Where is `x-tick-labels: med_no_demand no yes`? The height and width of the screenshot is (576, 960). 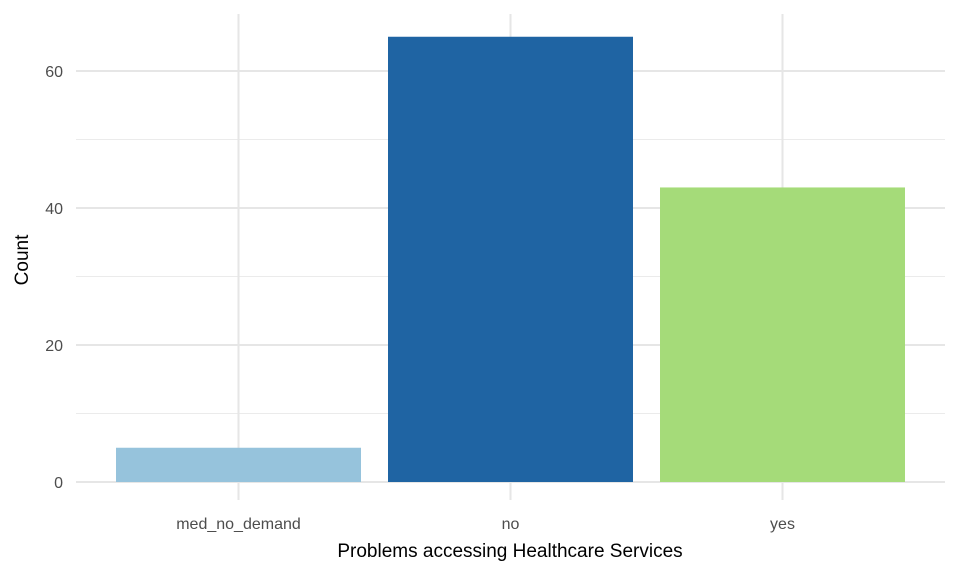 x-tick-labels: med_no_demand no yes is located at coordinates (485, 524).